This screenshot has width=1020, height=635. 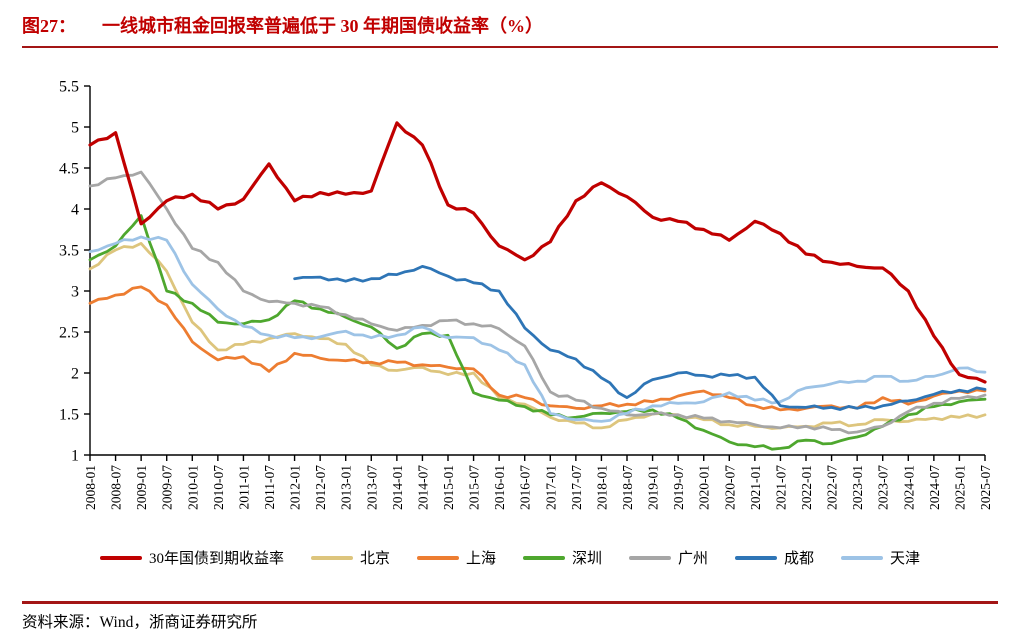 What do you see at coordinates (601, 487) in the screenshot?
I see `x-tick-label: 2018-01` at bounding box center [601, 487].